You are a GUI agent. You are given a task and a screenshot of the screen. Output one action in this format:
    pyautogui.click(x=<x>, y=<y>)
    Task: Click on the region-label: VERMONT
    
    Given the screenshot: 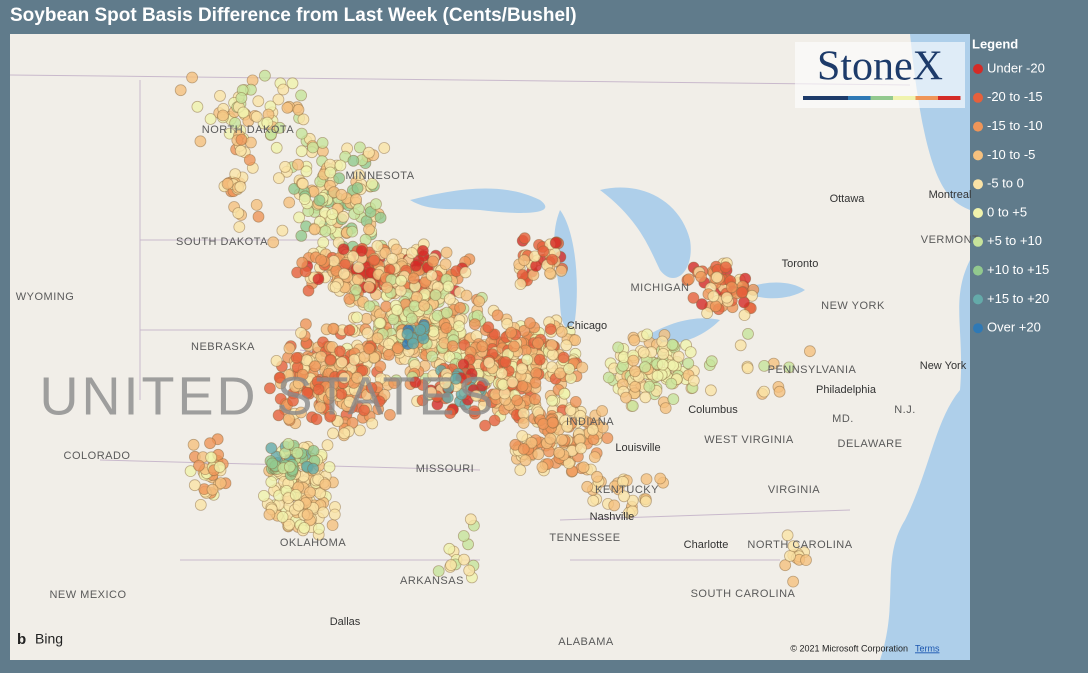 What is the action you would take?
    pyautogui.click(x=950, y=240)
    